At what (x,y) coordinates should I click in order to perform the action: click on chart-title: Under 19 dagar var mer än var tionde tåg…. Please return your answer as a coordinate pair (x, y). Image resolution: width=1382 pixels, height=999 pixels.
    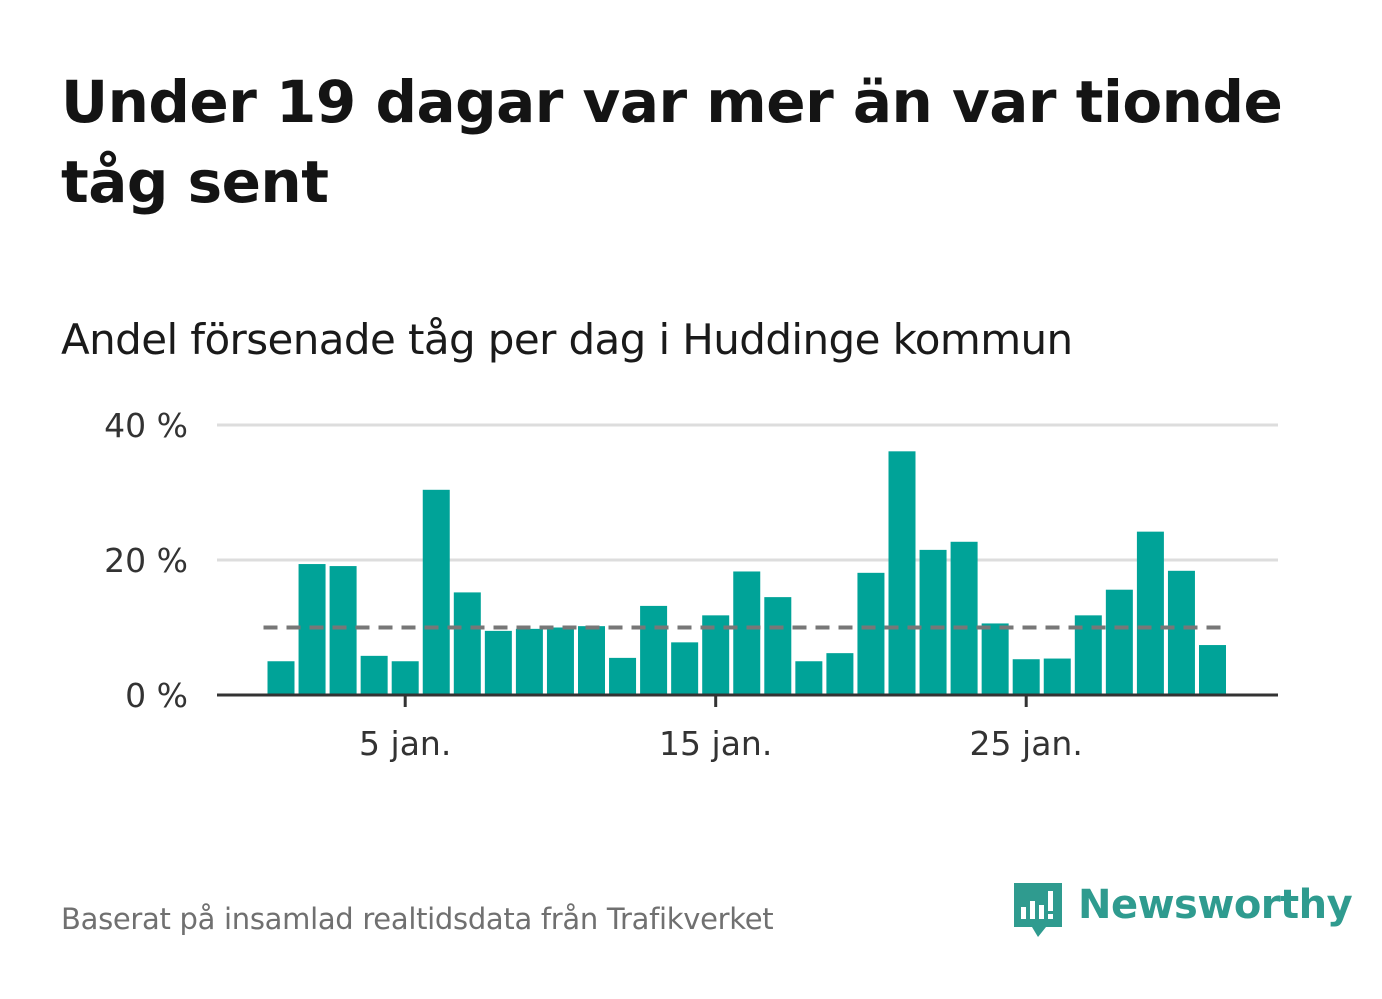
    Looking at the image, I should click on (672, 142).